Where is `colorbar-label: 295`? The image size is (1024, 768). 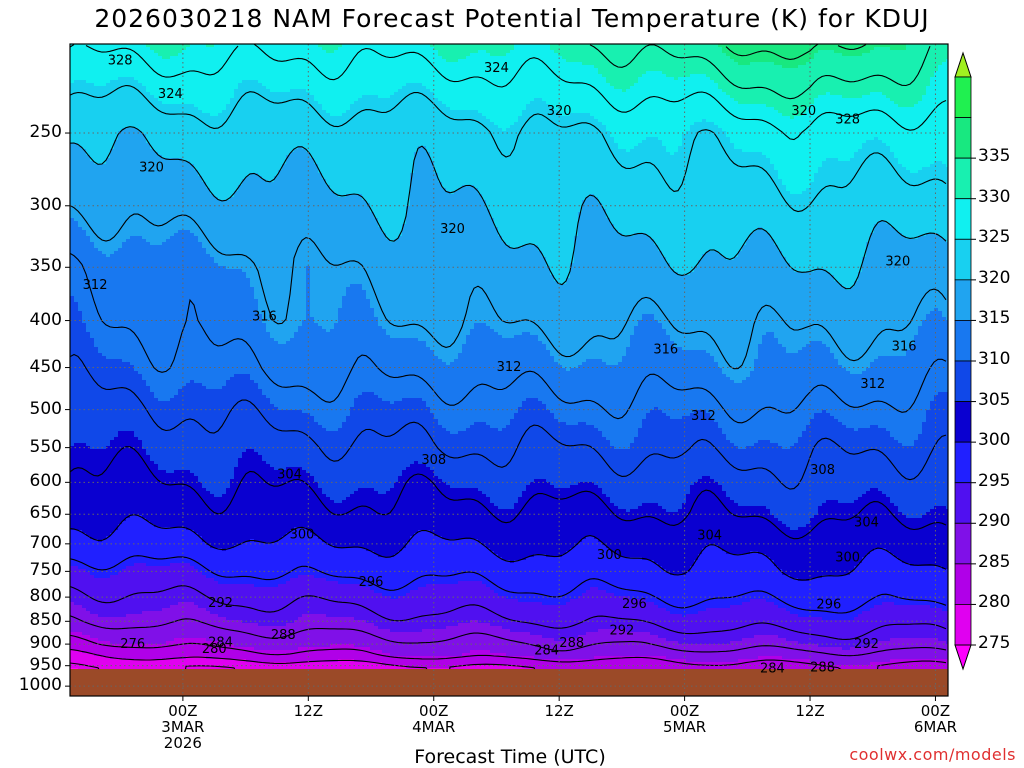 colorbar-label: 295 is located at coordinates (994, 480).